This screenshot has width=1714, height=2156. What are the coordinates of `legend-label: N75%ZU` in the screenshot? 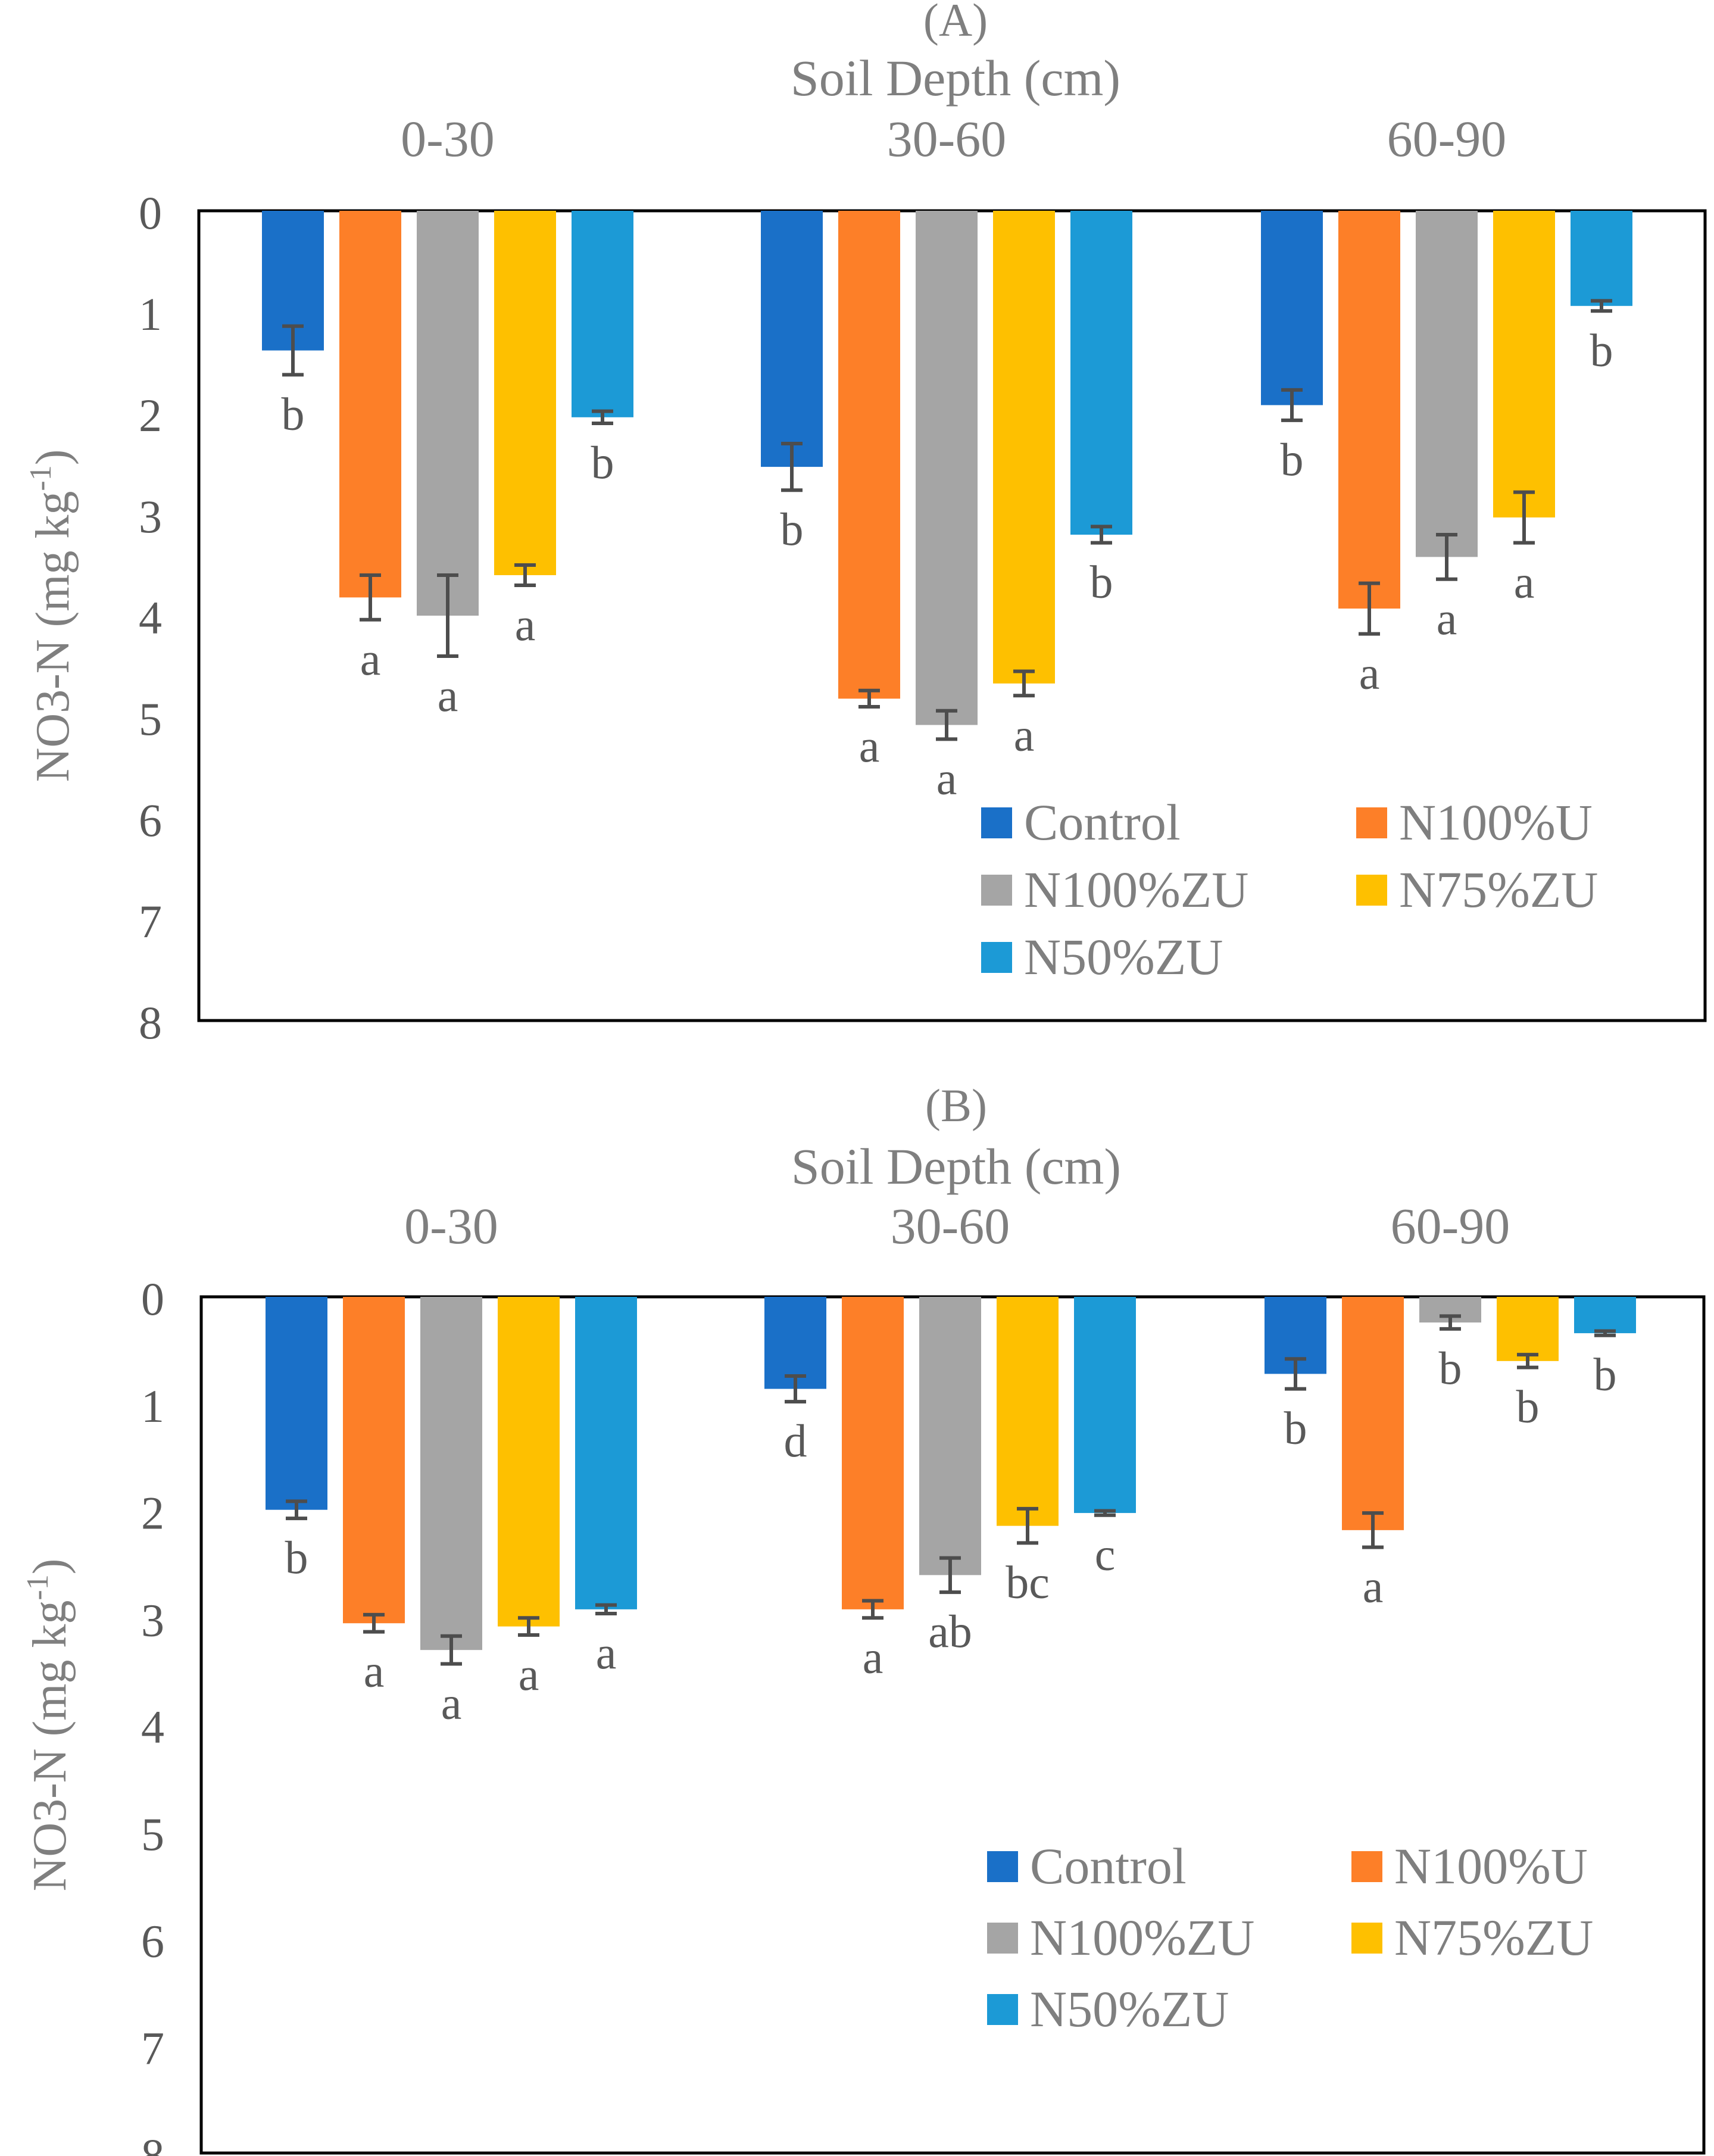 It's located at (1498, 889).